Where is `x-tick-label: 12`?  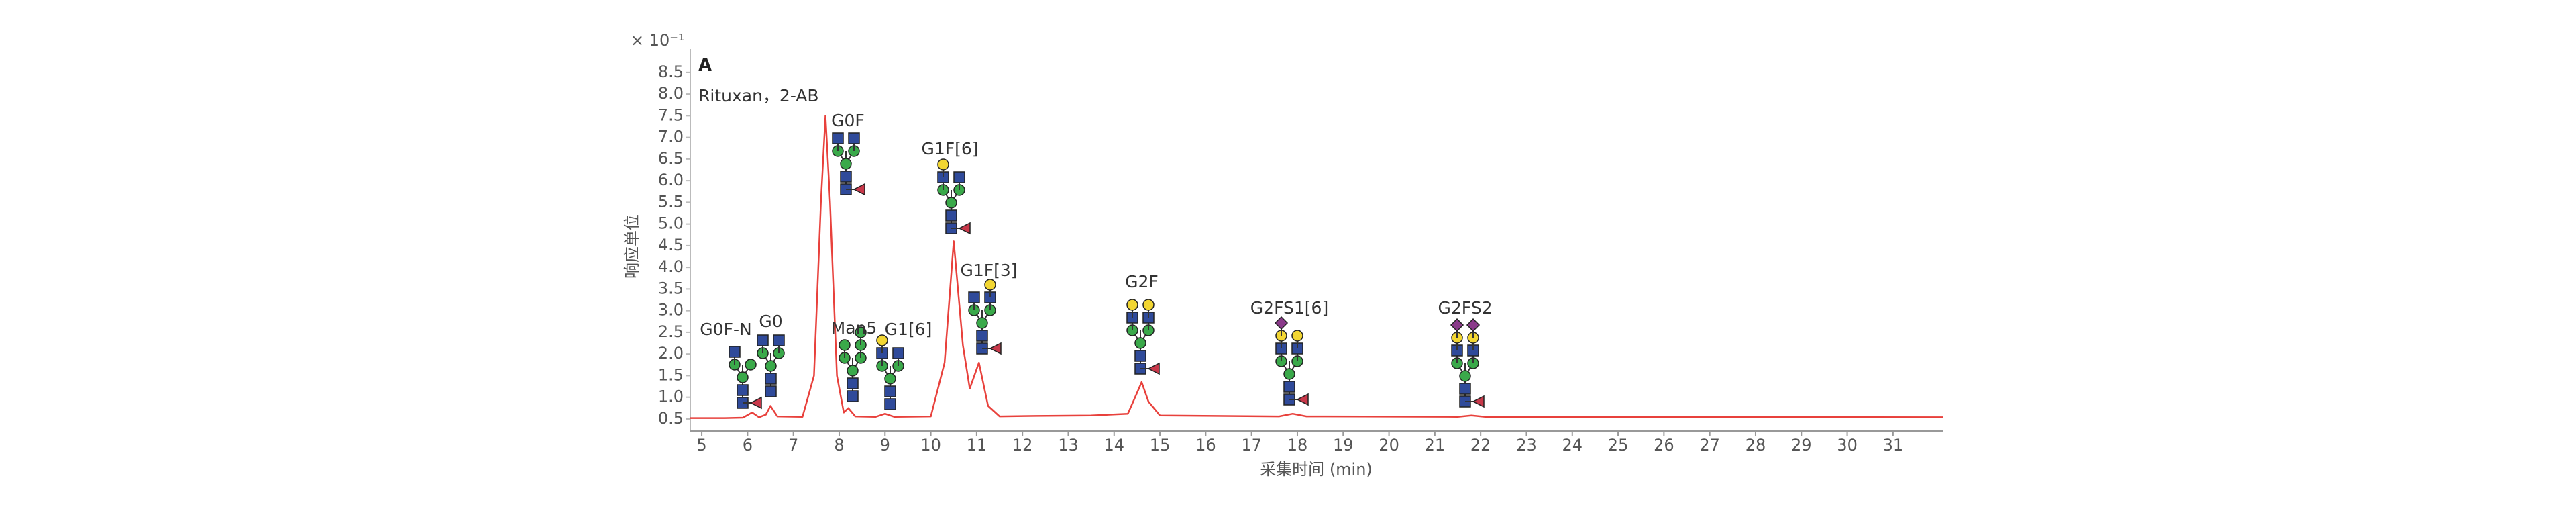
x-tick-label: 12 is located at coordinates (1022, 445).